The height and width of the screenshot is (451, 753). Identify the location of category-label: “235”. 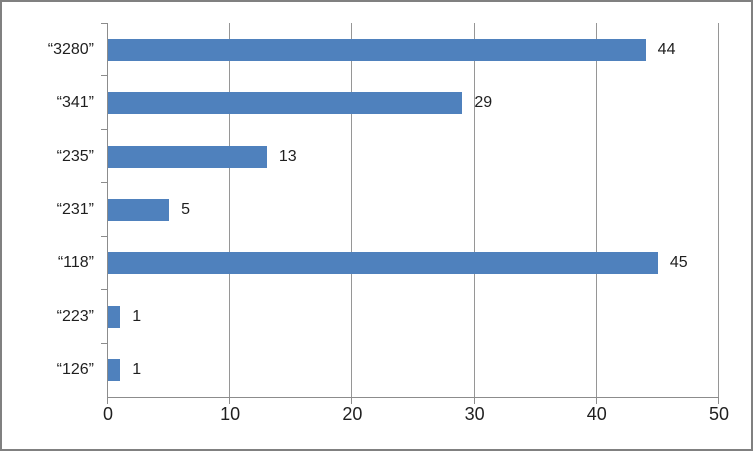
(75, 156).